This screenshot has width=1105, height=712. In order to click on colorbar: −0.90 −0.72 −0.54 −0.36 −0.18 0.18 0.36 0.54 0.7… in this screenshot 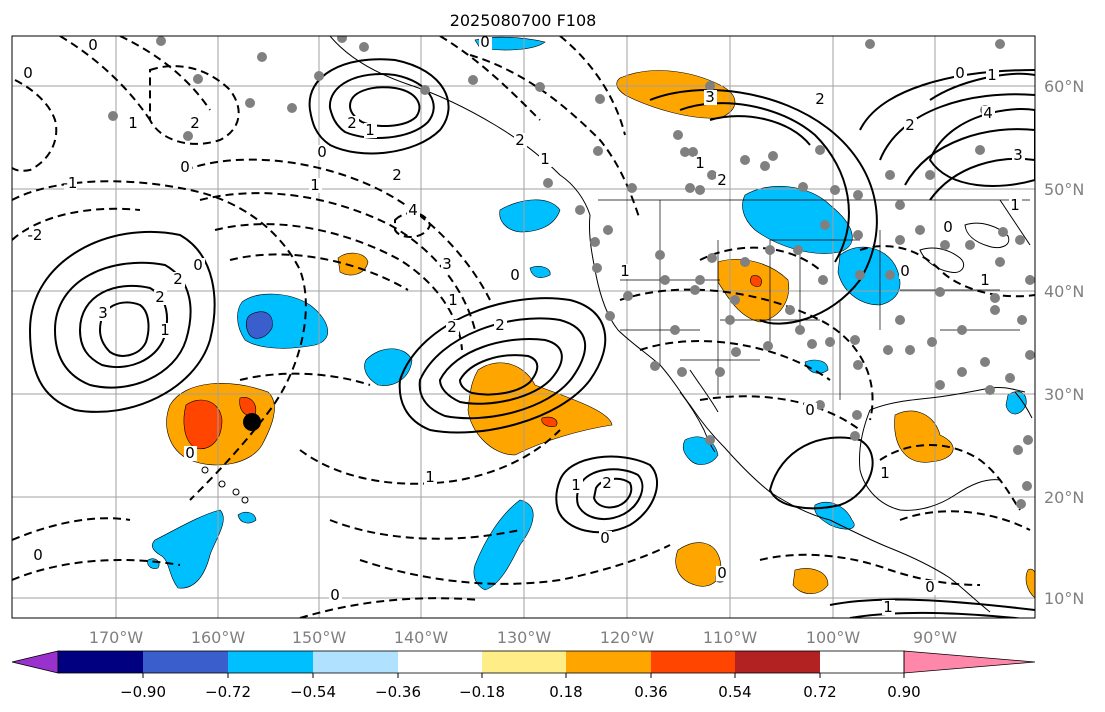, I will do `click(523, 675)`.